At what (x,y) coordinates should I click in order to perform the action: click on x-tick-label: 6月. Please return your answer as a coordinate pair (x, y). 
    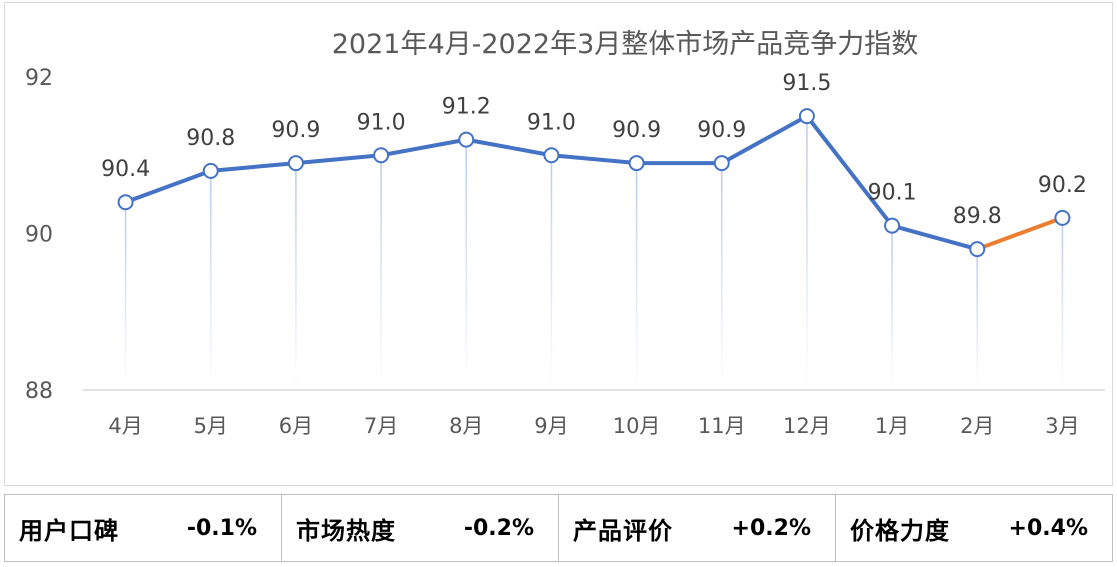
    Looking at the image, I should click on (296, 426).